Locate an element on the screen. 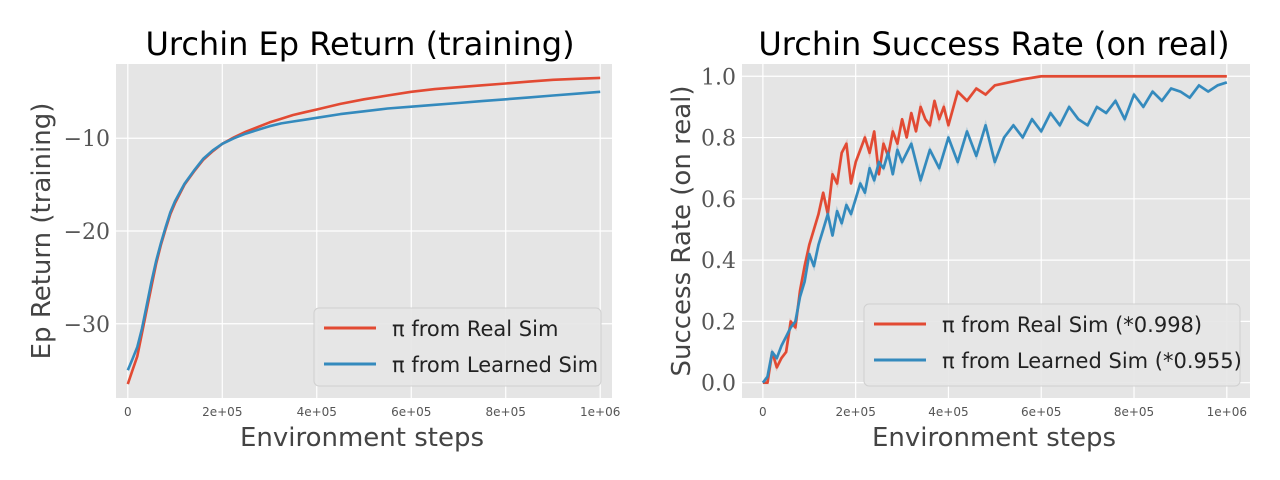 This screenshot has width=1280, height=480. legend-label-0: π from Real Sim is located at coordinates (475, 329).